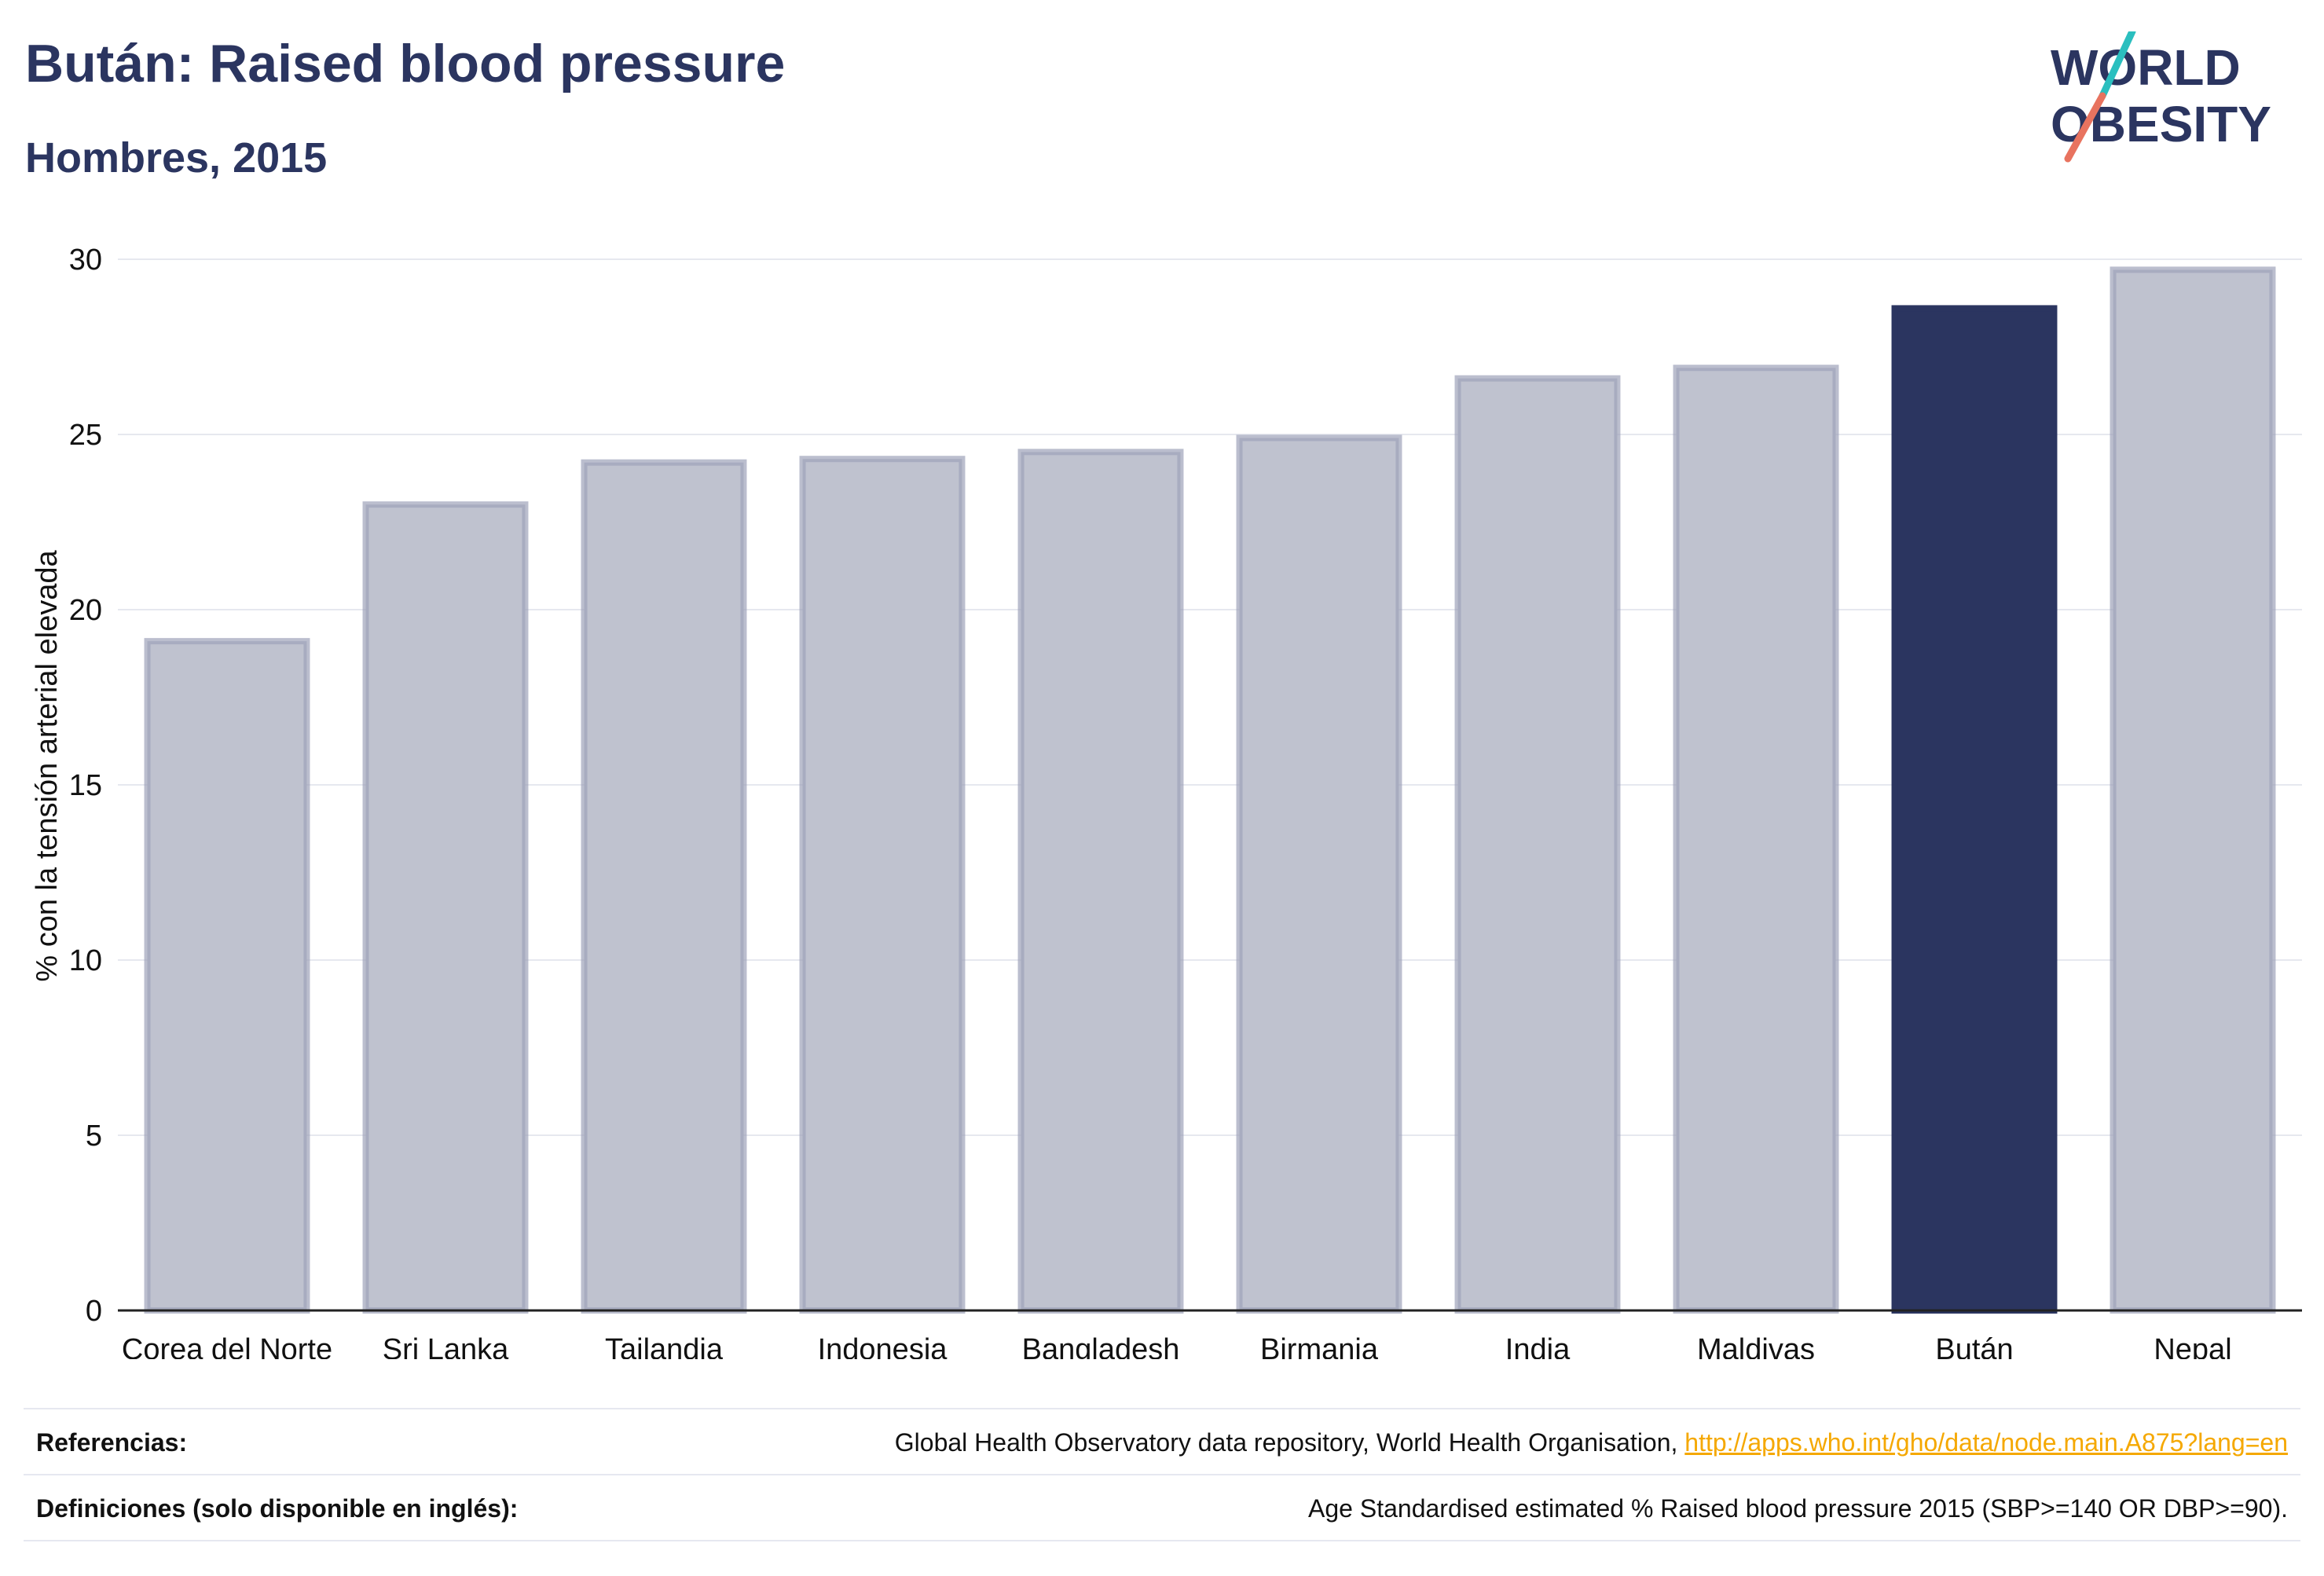 This screenshot has height=1576, width=2324. What do you see at coordinates (85, 435) in the screenshot?
I see `y-tick-label: 25` at bounding box center [85, 435].